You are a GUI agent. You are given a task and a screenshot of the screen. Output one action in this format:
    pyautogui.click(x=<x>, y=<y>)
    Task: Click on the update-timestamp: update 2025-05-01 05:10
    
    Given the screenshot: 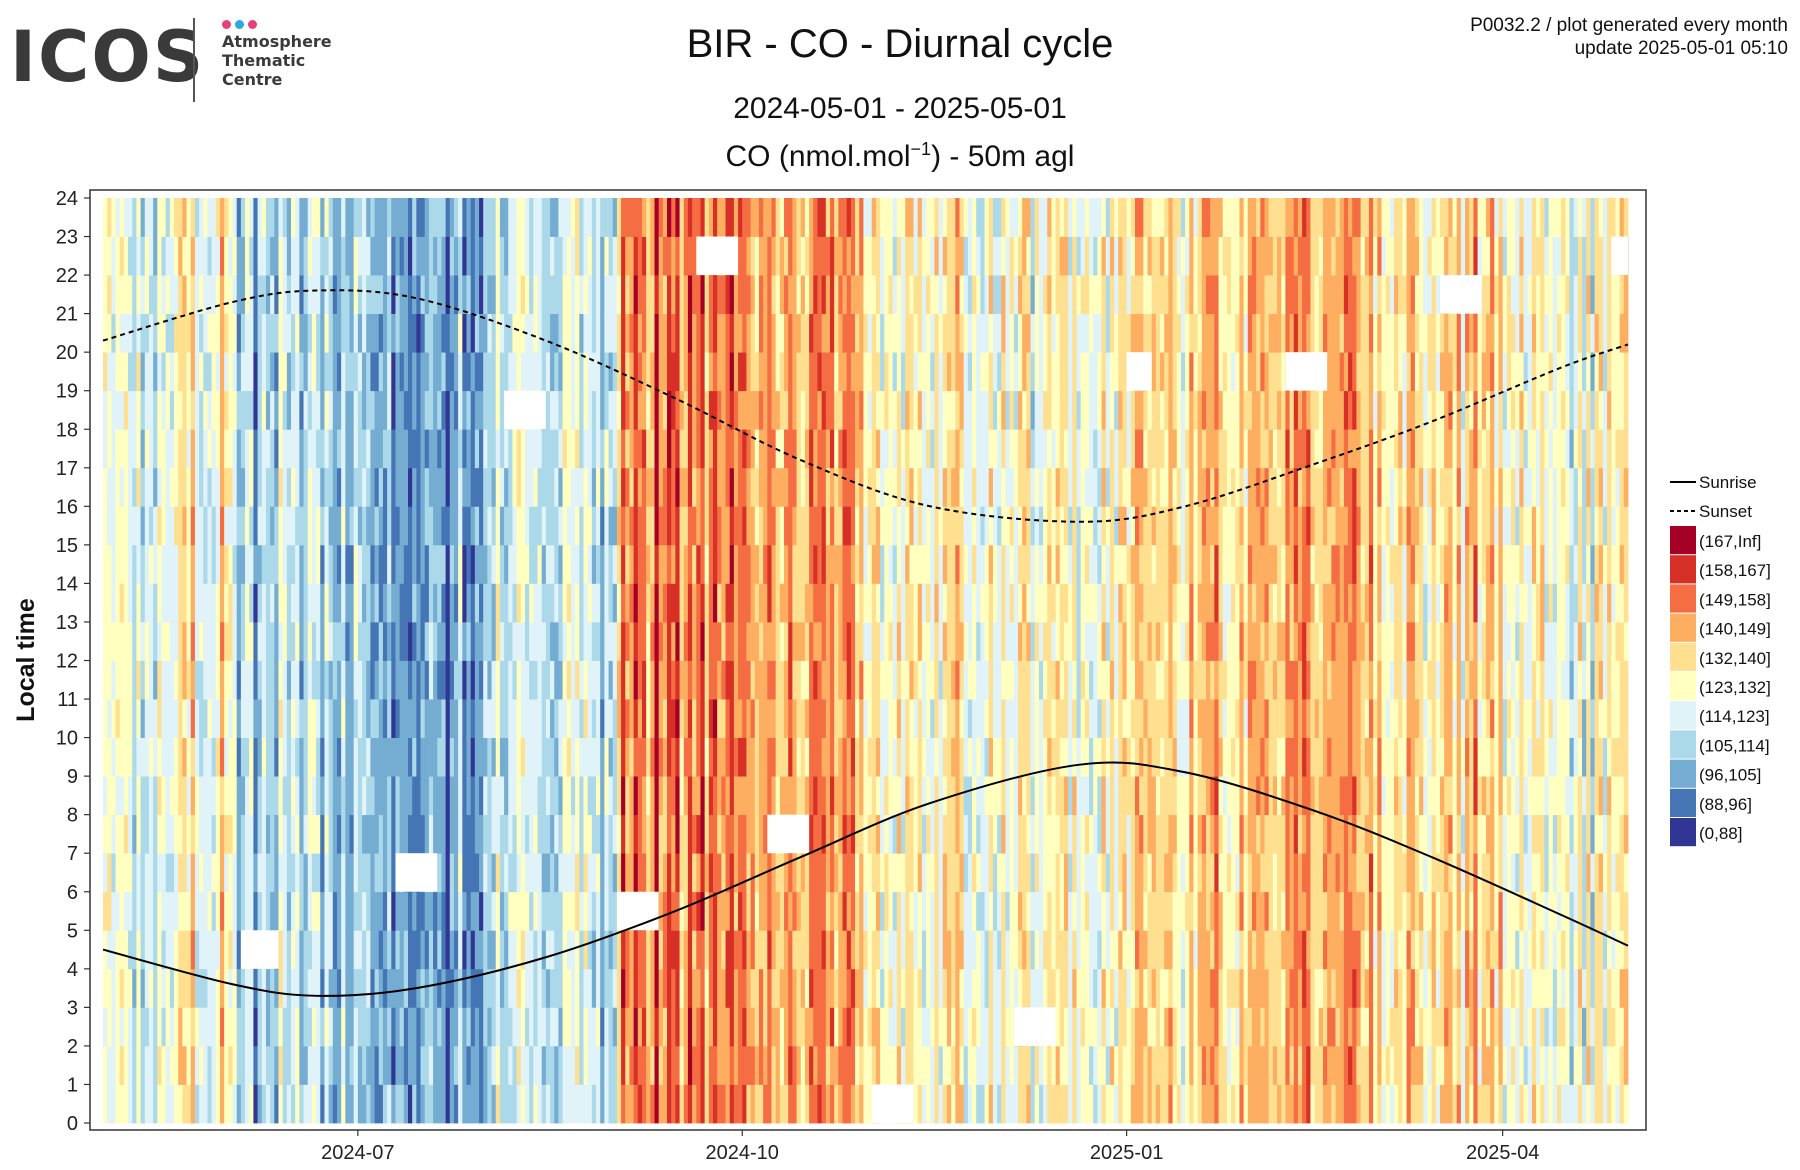 What is the action you would take?
    pyautogui.click(x=1681, y=48)
    